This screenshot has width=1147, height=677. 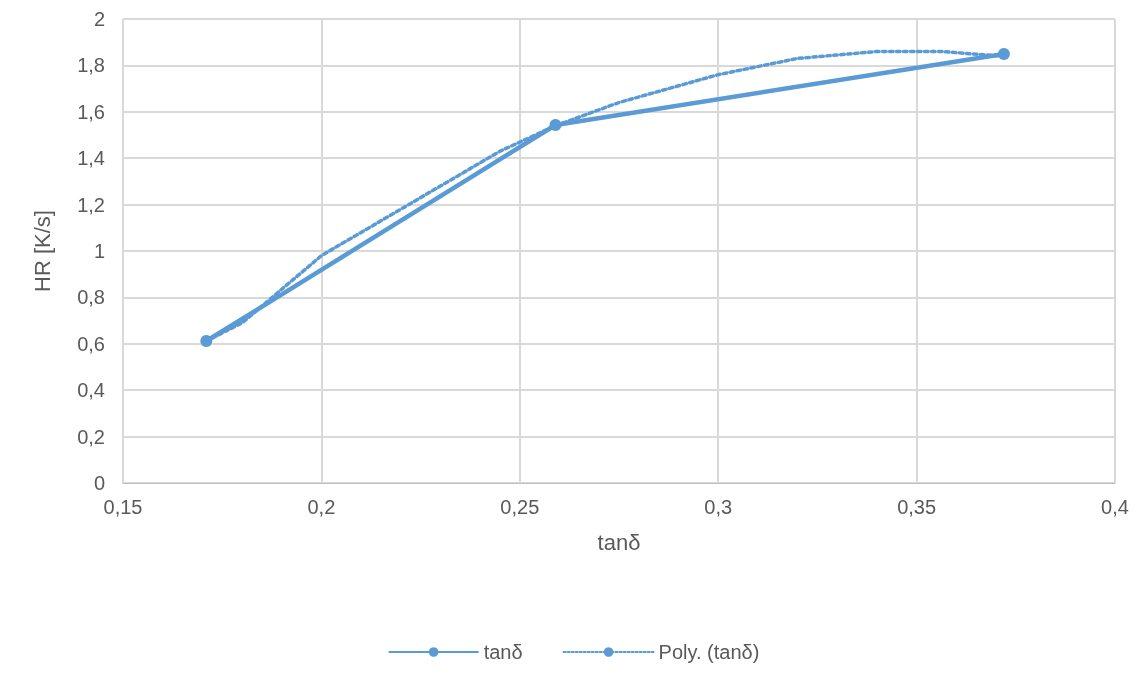 I want to click on y-tick-label: 1, so click(x=99, y=251).